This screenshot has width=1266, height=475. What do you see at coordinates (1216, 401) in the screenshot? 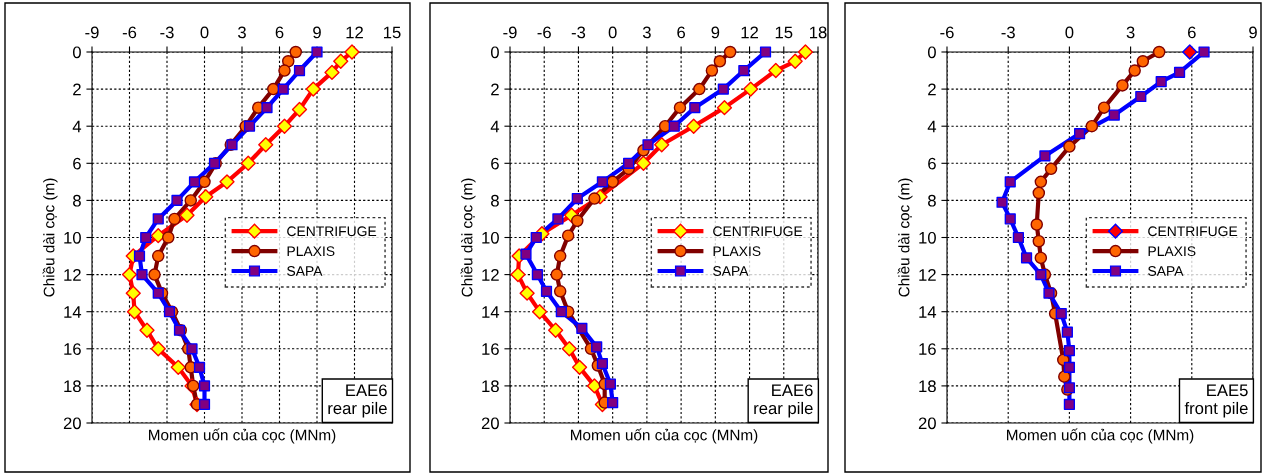
I see `annotation: EAE5 front pile` at bounding box center [1216, 401].